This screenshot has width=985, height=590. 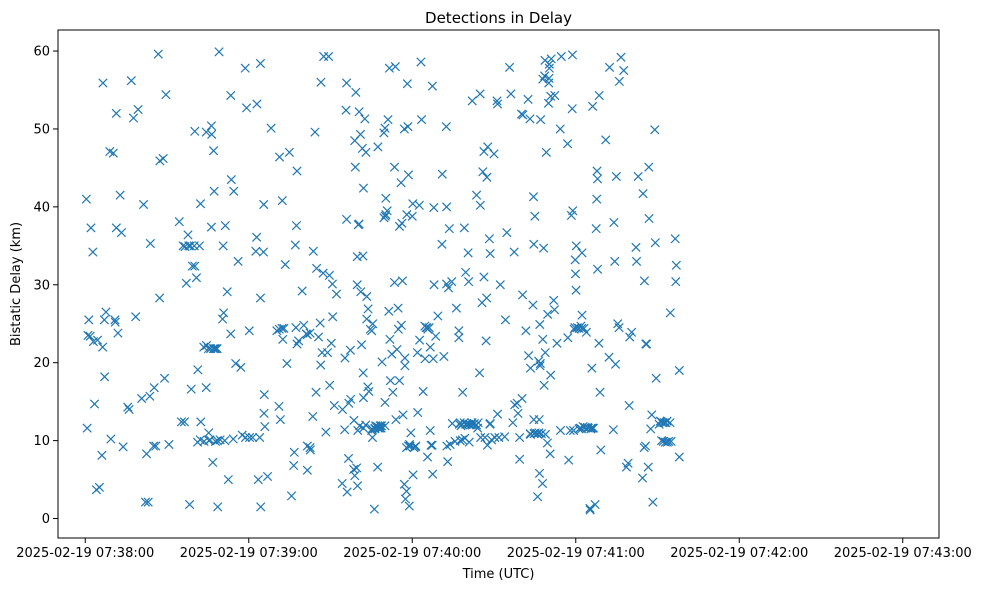 What do you see at coordinates (45, 286) in the screenshot?
I see `y-axis-ticks: 0 10 20 30 40 50 60` at bounding box center [45, 286].